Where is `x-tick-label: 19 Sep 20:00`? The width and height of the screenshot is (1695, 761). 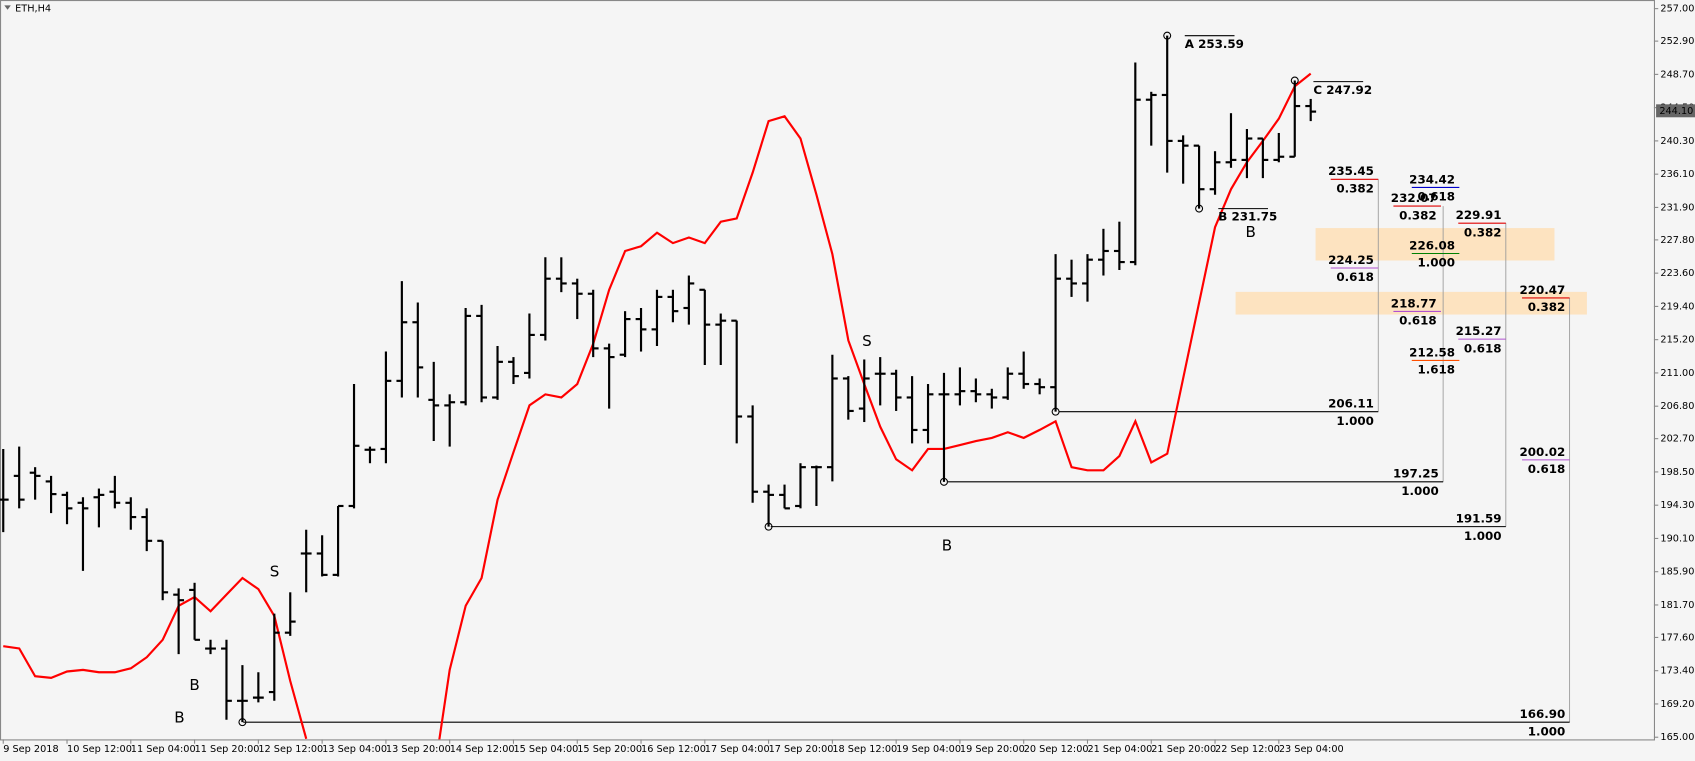
x-tick-label: 19 Sep 20:00 is located at coordinates (992, 749).